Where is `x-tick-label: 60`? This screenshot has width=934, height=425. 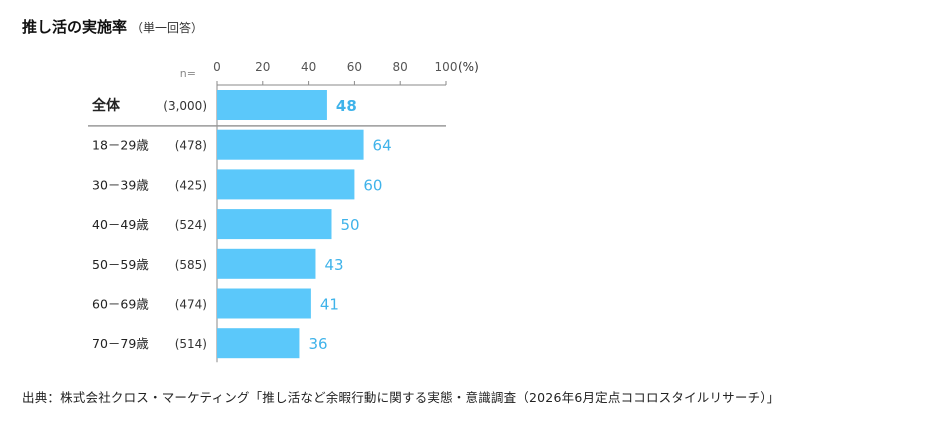
x-tick-label: 60 is located at coordinates (354, 67).